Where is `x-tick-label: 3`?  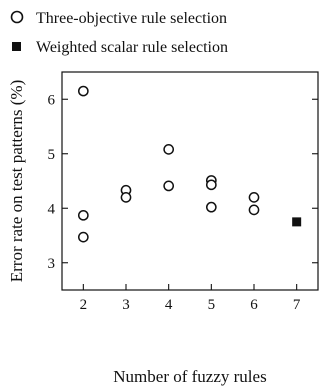 x-tick-label: 3 is located at coordinates (126, 305).